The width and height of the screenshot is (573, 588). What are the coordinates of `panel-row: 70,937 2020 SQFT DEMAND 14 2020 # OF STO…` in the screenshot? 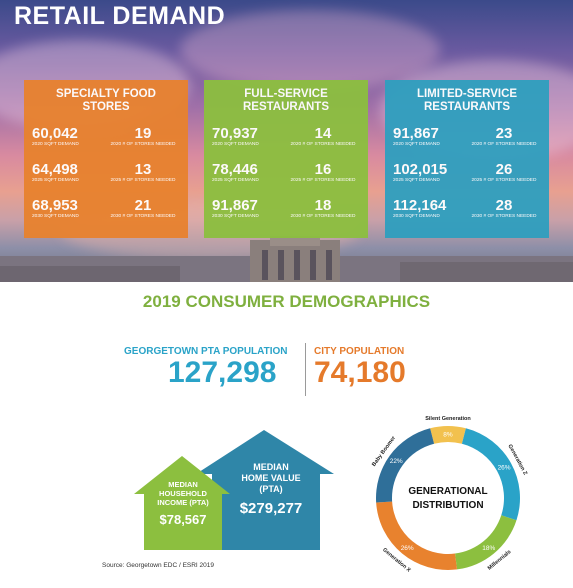 It's located at (286, 140).